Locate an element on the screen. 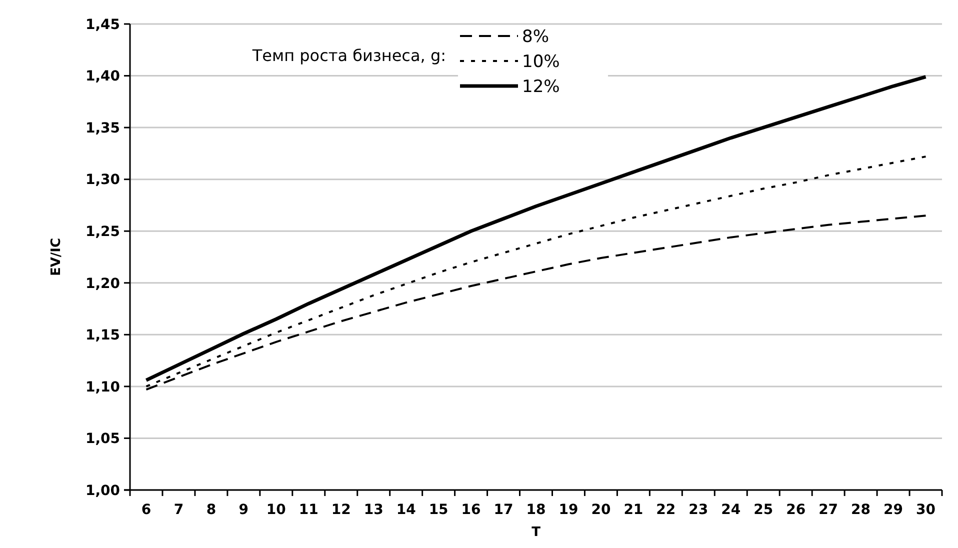  x-tick-label: 11 is located at coordinates (308, 510).